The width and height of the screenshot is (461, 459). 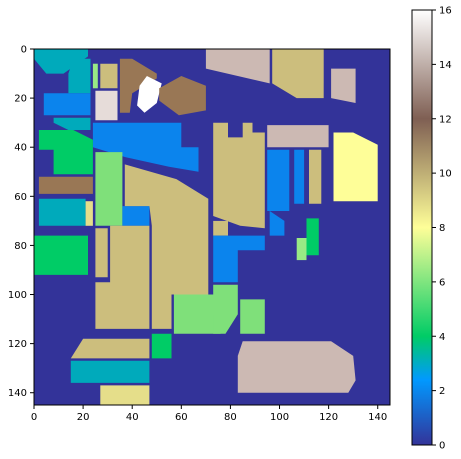 What do you see at coordinates (21, 222) in the screenshot?
I see `y-axis: 0 20 40 60 80 100 120 140` at bounding box center [21, 222].